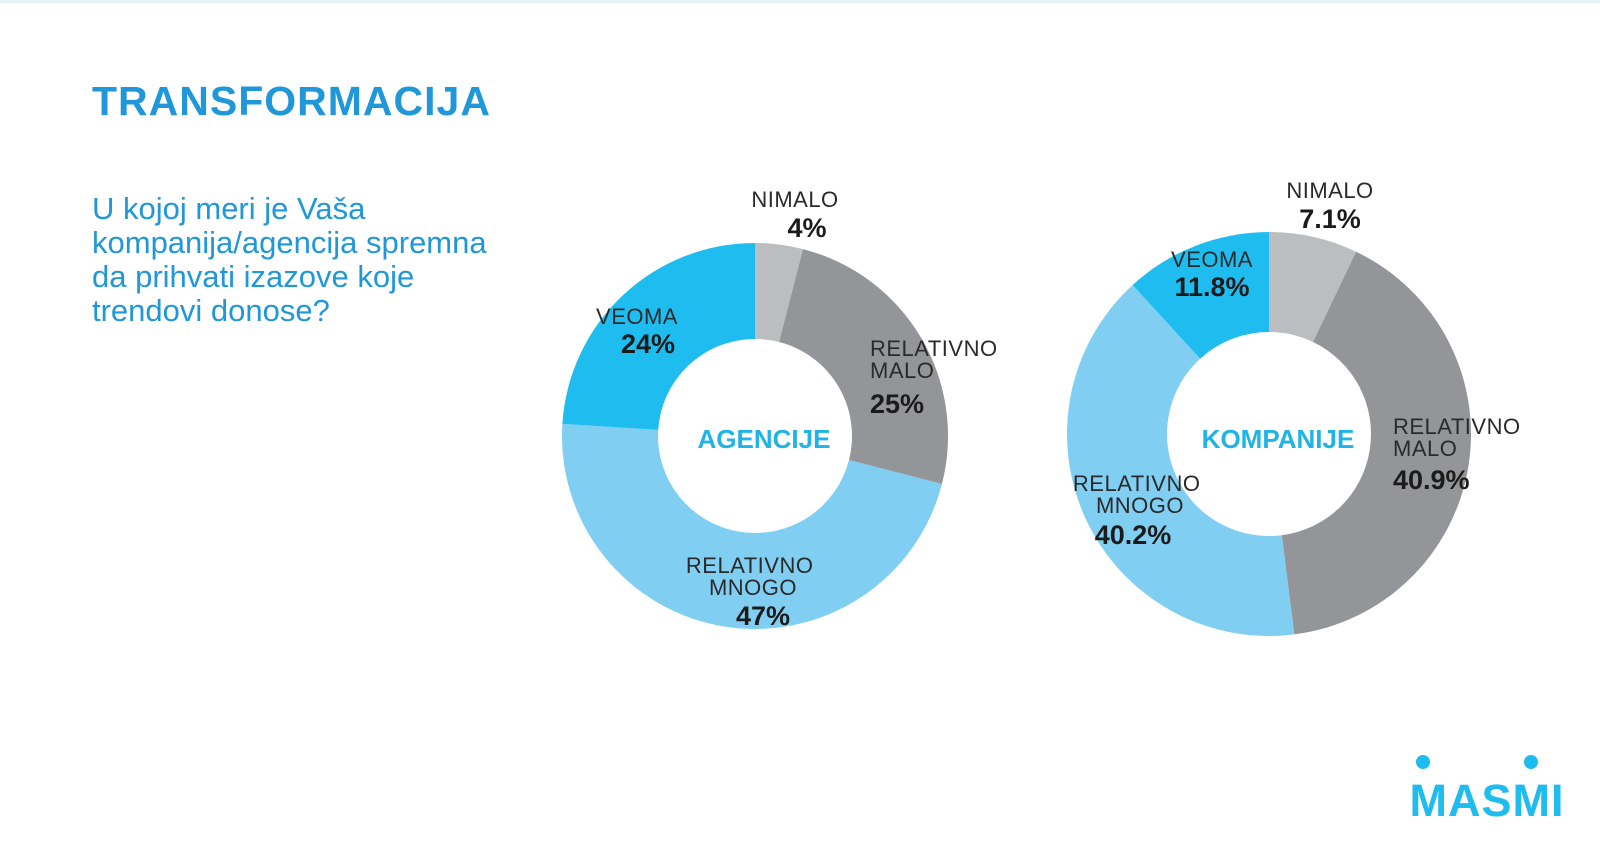 The image size is (1600, 848). Describe the element at coordinates (648, 344) in the screenshot. I see `agencije-veoma-value: 24%` at that location.